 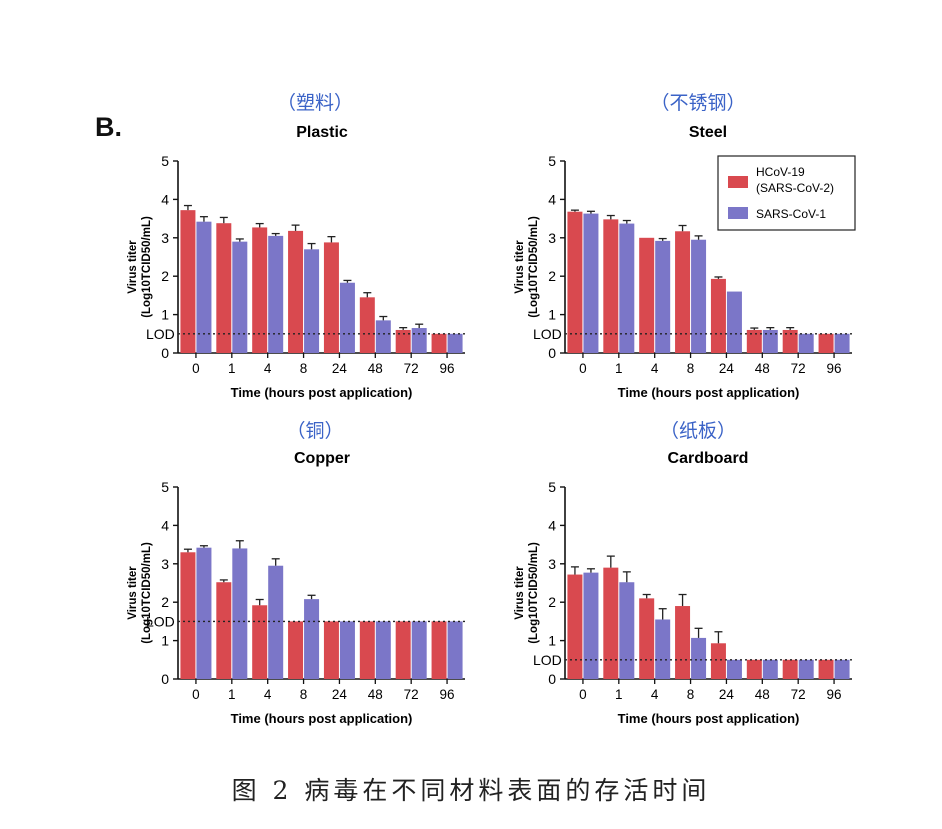 What do you see at coordinates (795, 188) in the screenshot?
I see `legend-label-sars-cov-2: (SARS-CoV-2)` at bounding box center [795, 188].